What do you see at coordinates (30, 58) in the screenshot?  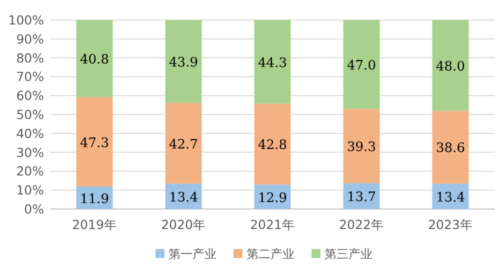 I see `y-tick-label: 80%` at bounding box center [30, 58].